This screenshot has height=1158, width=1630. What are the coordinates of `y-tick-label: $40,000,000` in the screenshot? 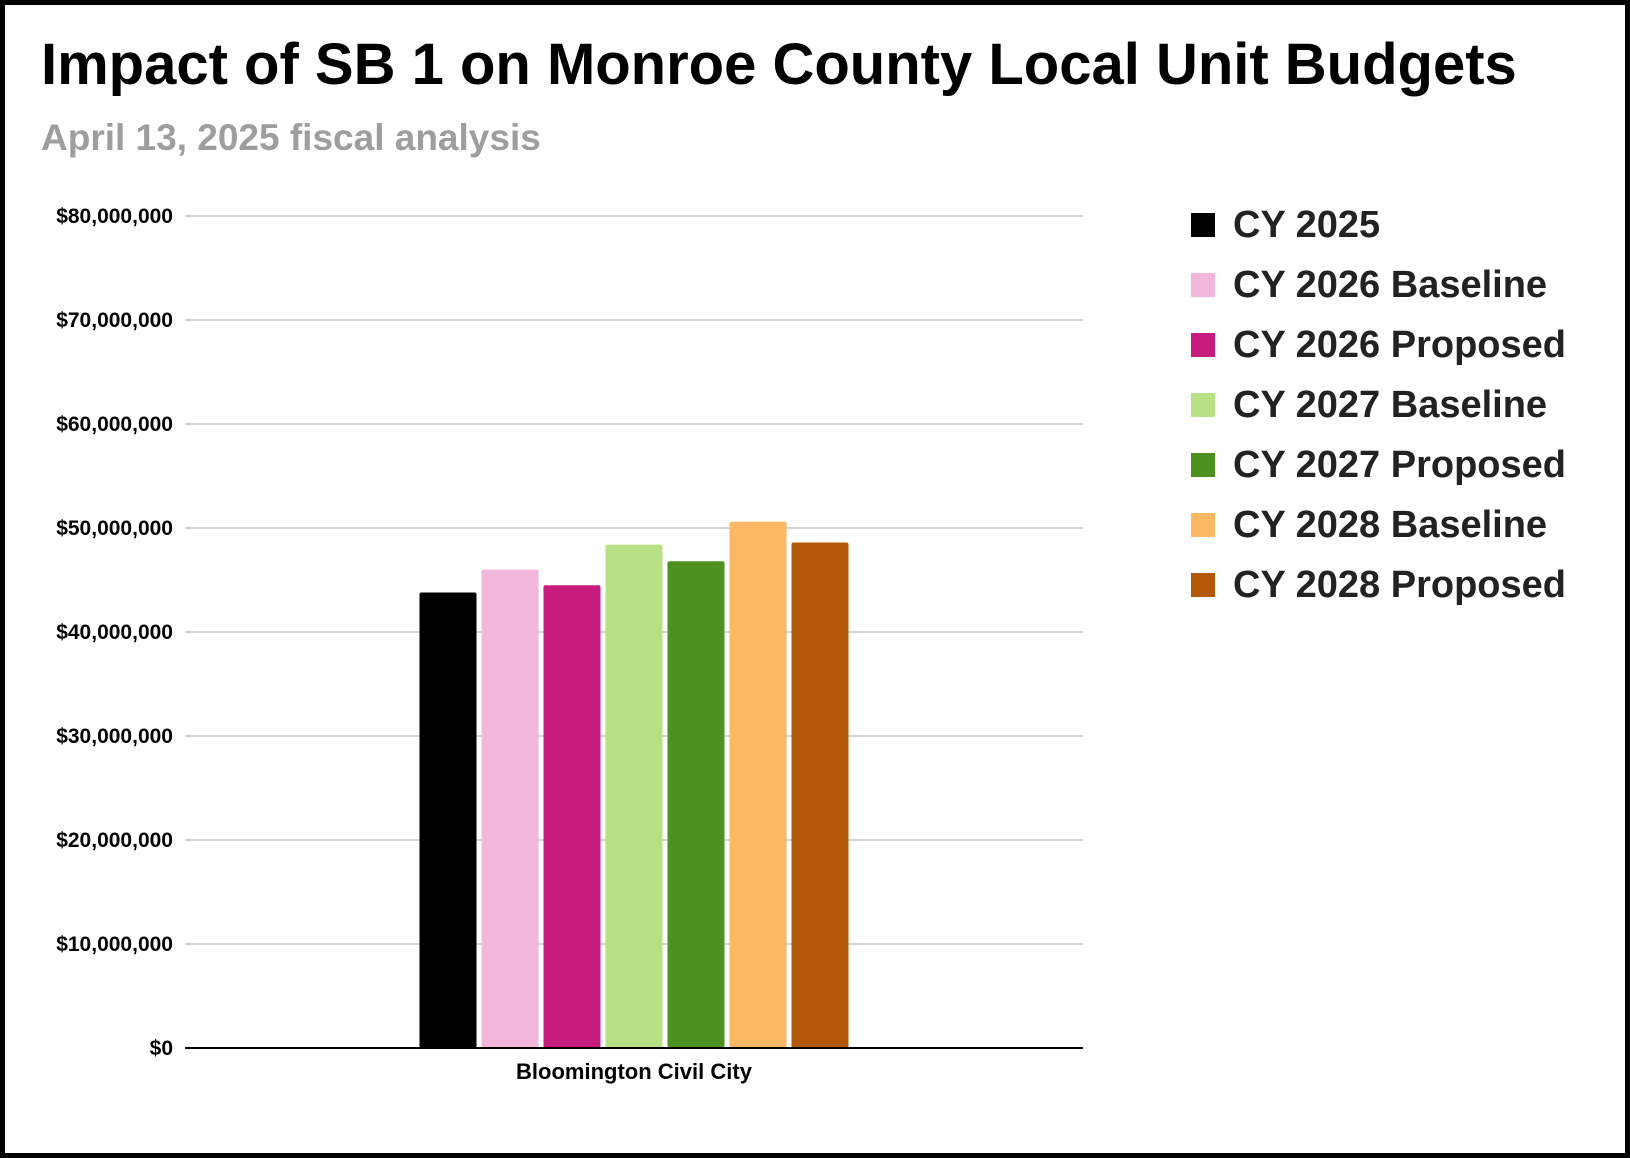 It's located at (114, 632).